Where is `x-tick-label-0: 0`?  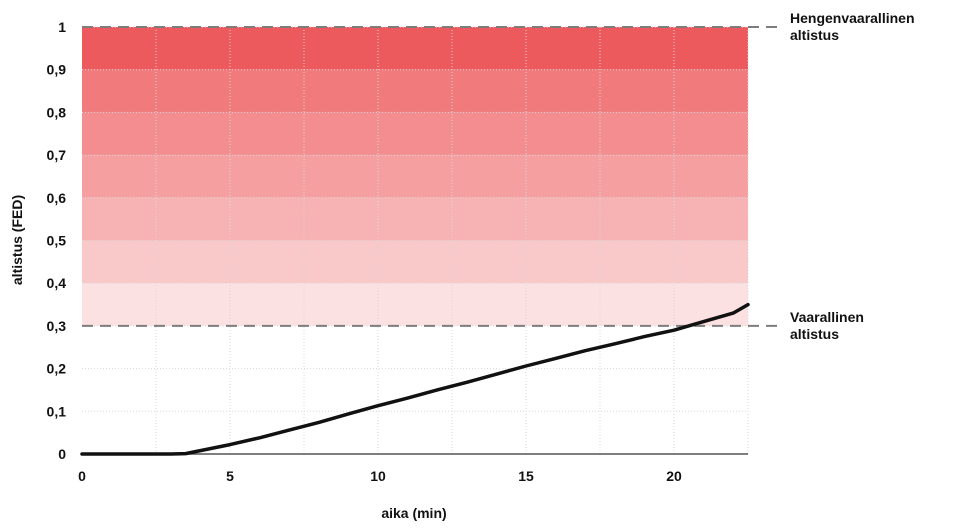 x-tick-label-0: 0 is located at coordinates (82, 476).